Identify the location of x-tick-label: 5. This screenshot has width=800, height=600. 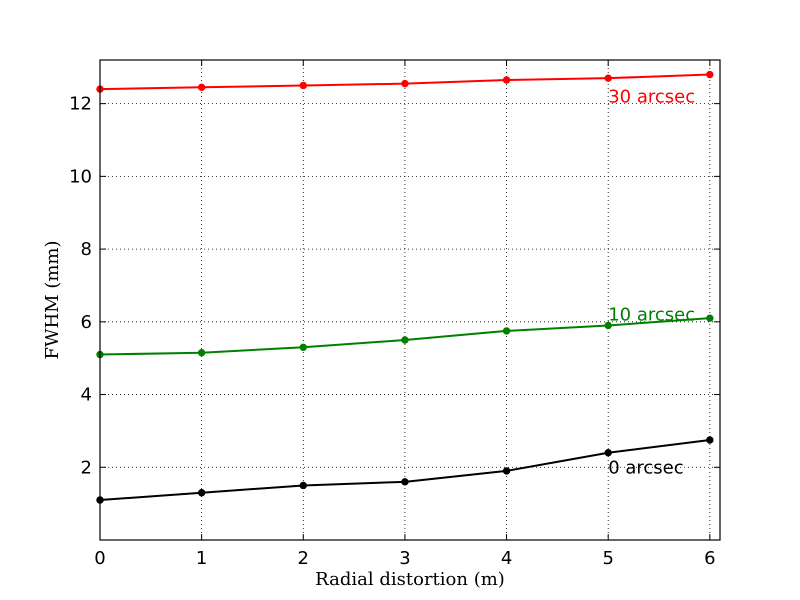
(607, 558).